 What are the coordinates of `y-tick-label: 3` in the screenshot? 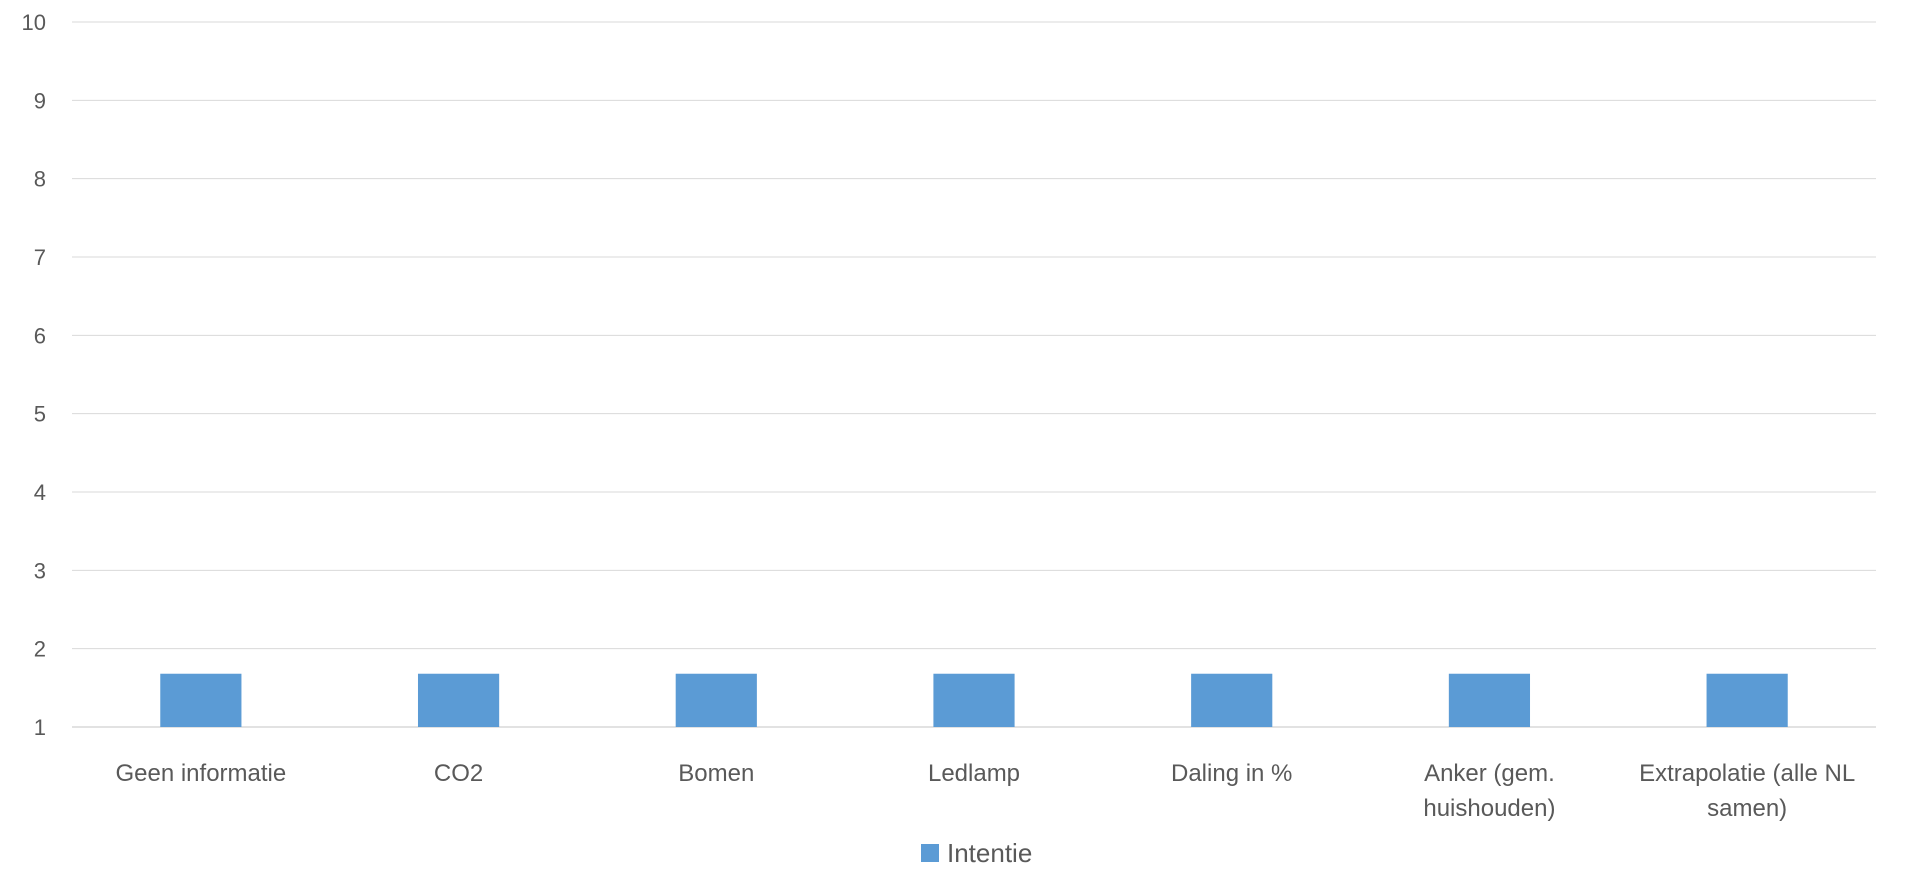 It's located at (40, 570).